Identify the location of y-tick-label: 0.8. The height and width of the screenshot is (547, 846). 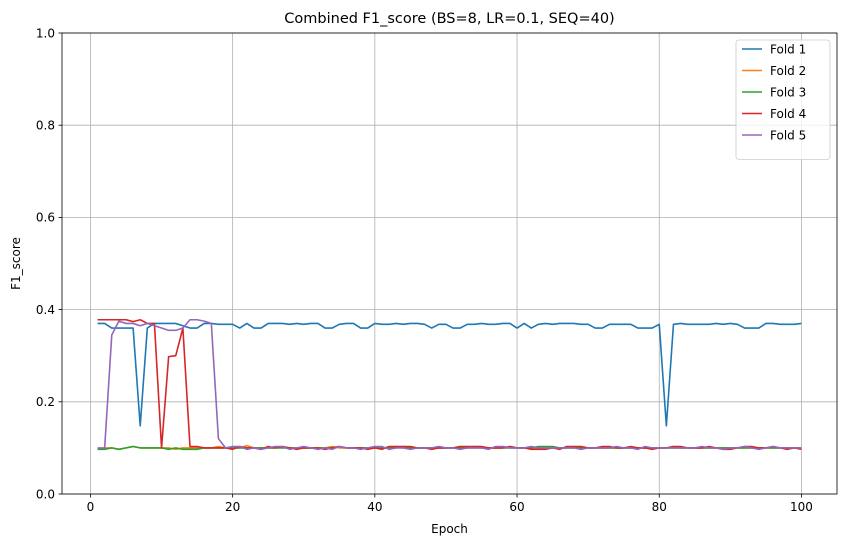
(45, 126).